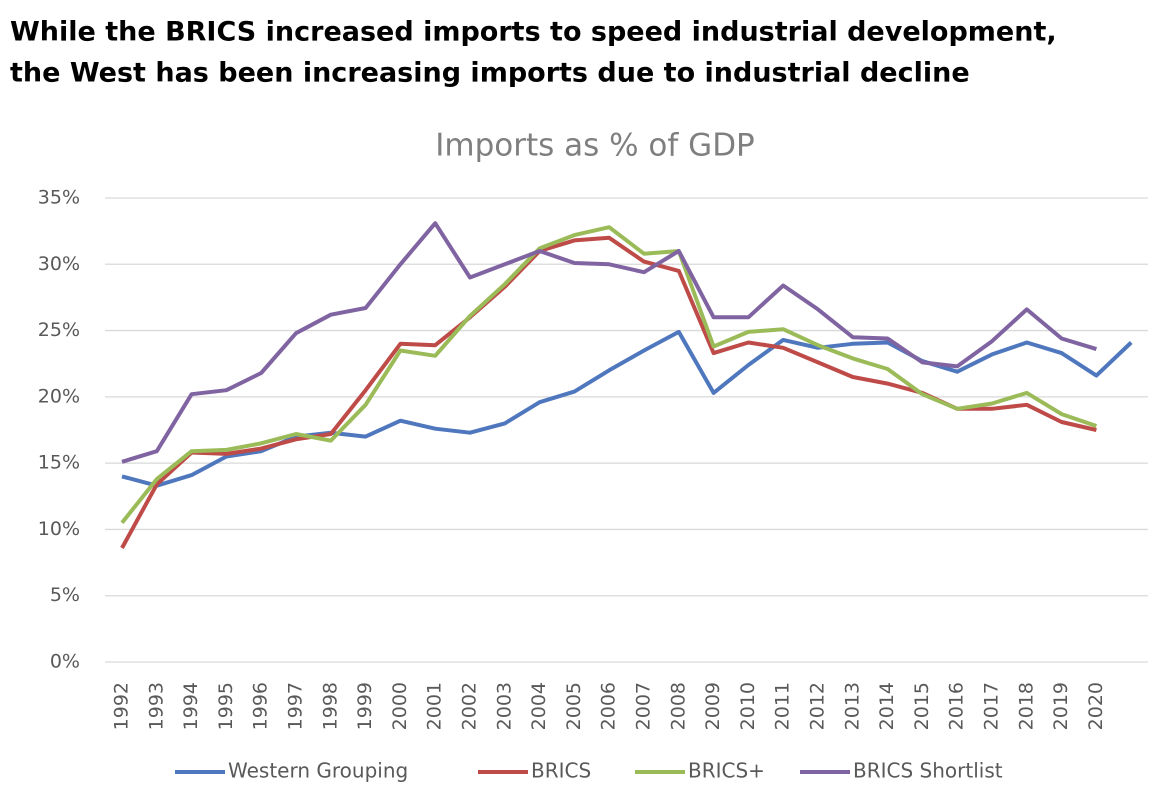 This screenshot has width=1170, height=810. What do you see at coordinates (226, 706) in the screenshot?
I see `x-tick-label: 1995` at bounding box center [226, 706].